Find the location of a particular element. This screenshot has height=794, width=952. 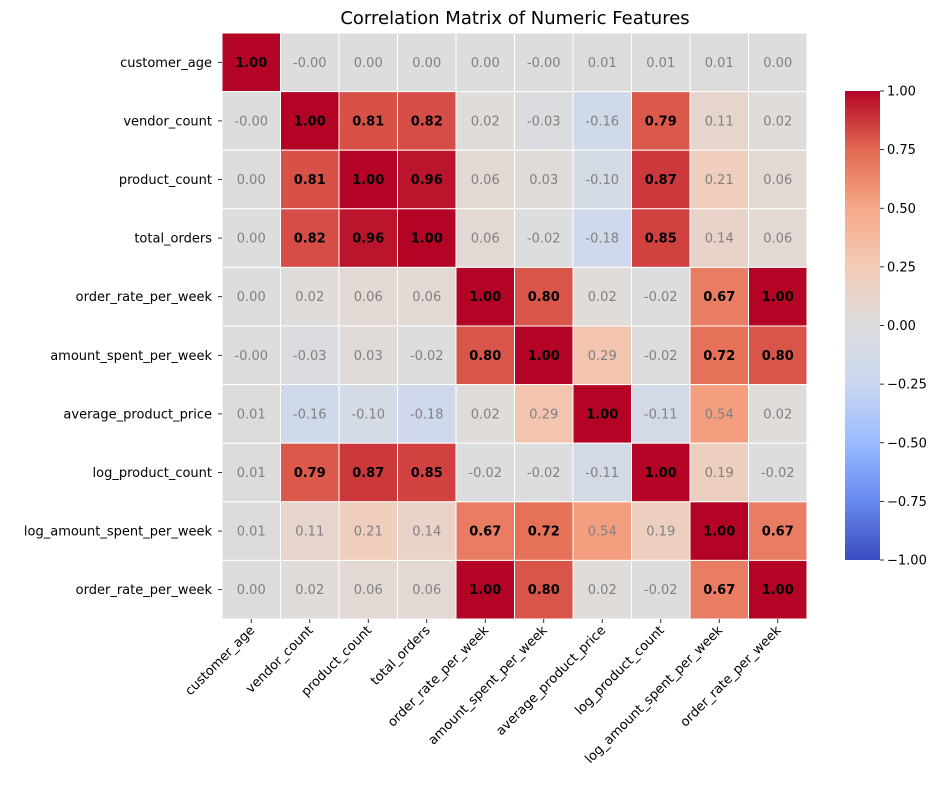

cell-value-label: 0.29 is located at coordinates (543, 414).